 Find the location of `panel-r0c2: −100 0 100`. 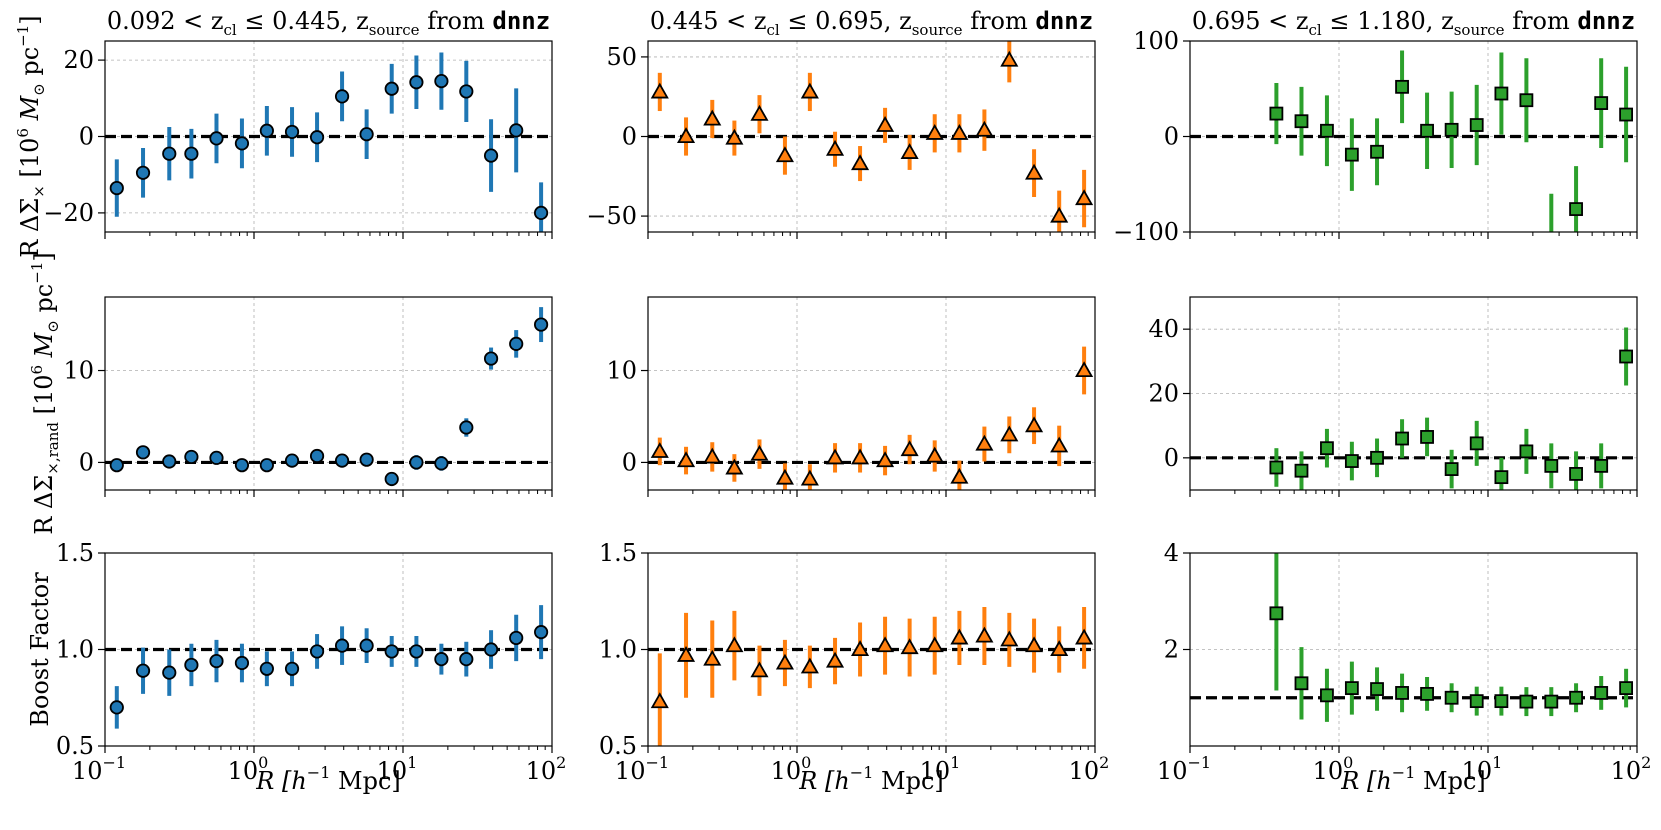

panel-r0c2: −100 0 100 is located at coordinates (1375, 142).